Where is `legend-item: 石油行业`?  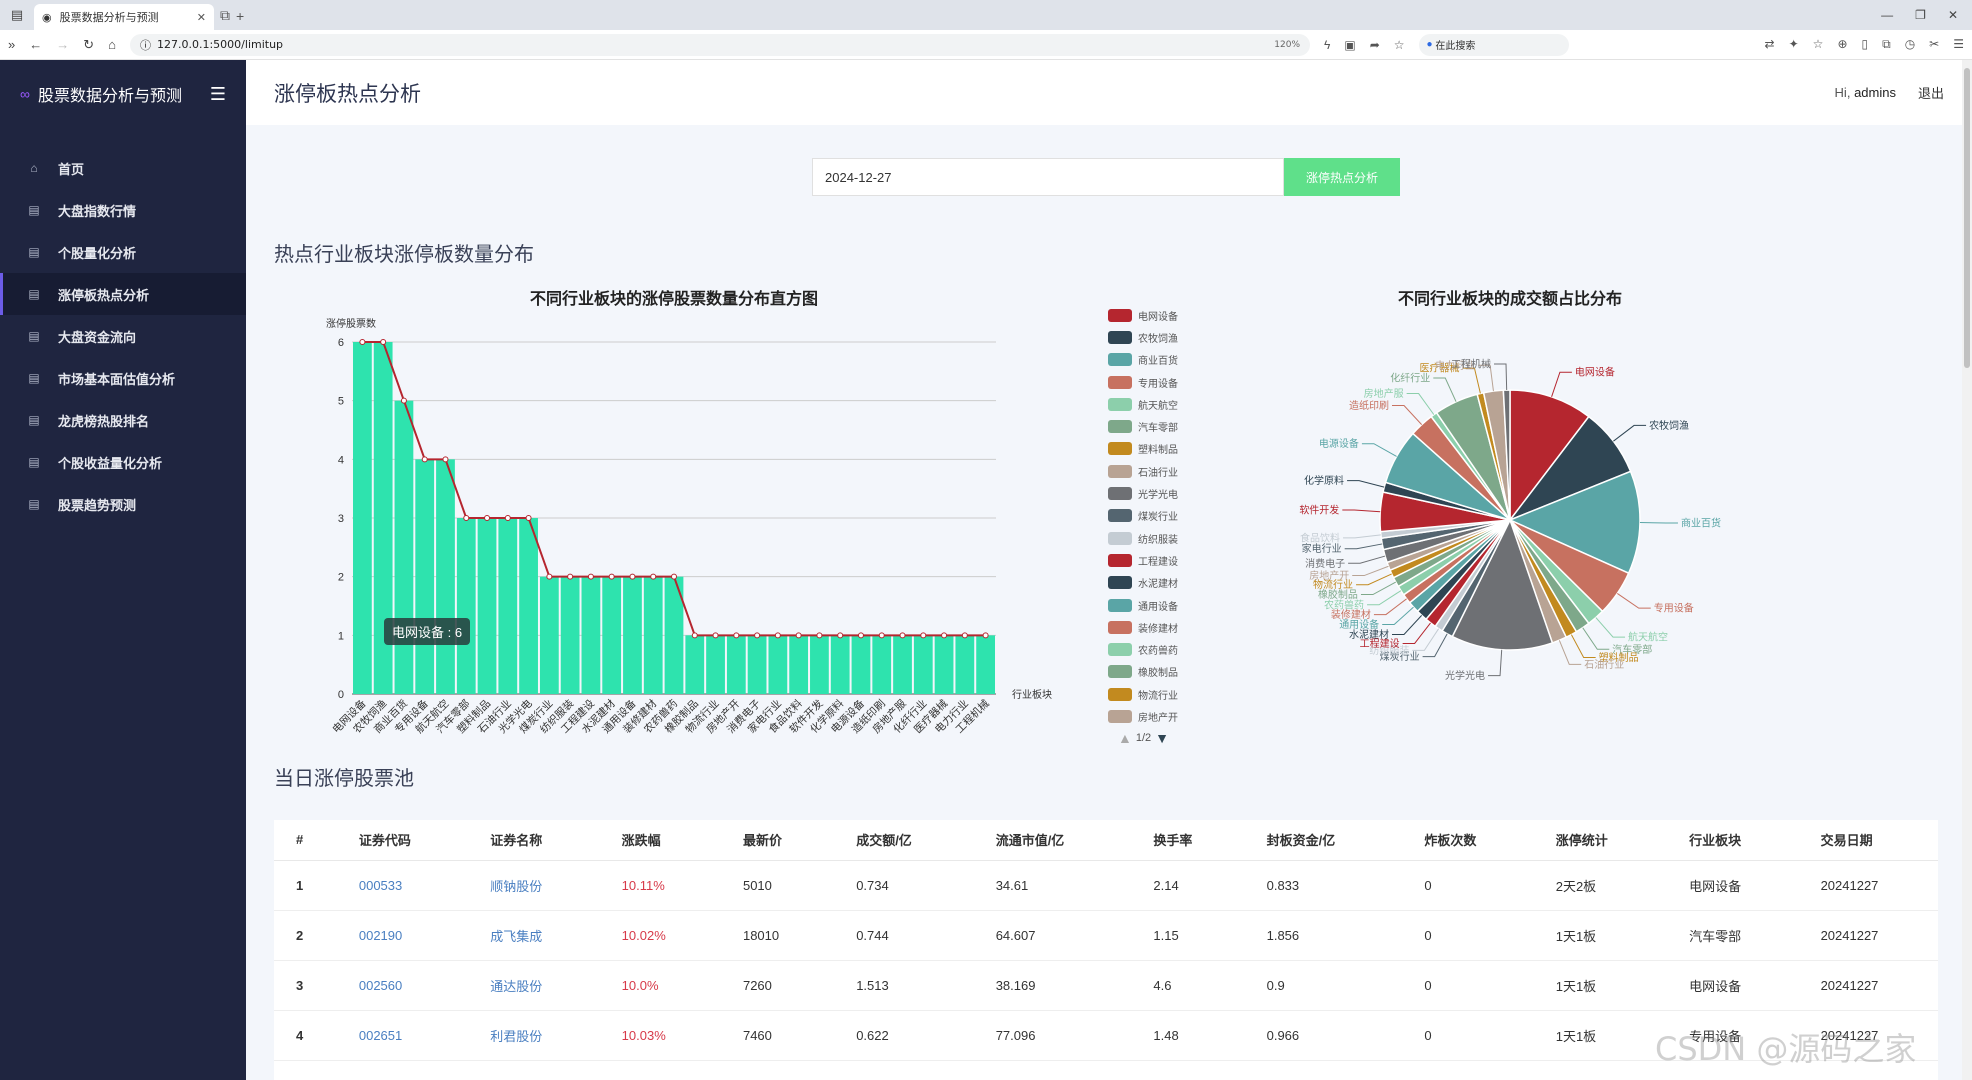 legend-item: 石油行业 is located at coordinates (1163, 471).